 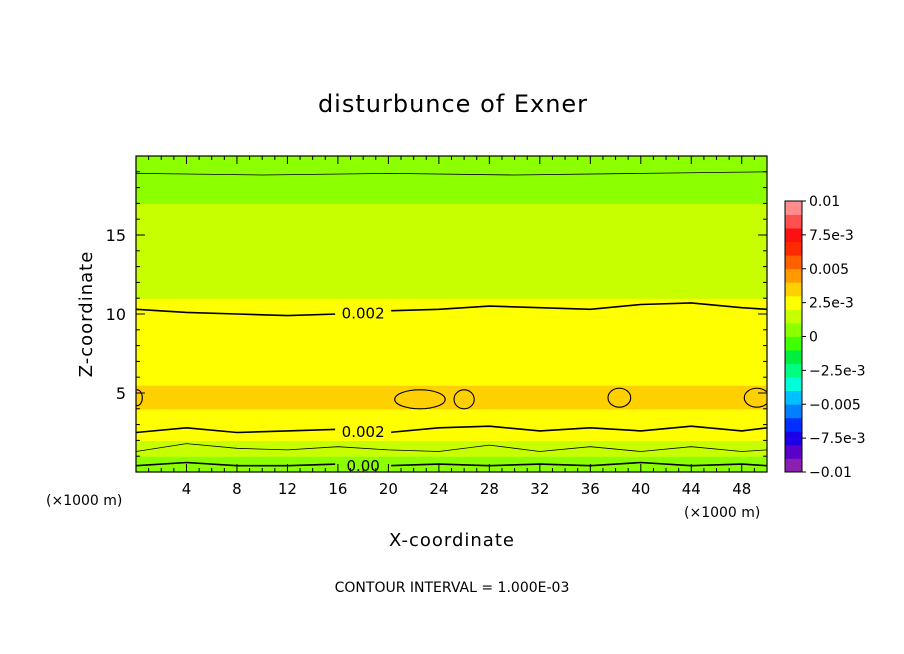 I want to click on contour-labels: 0.00 0.002 0.002, so click(x=363, y=389).